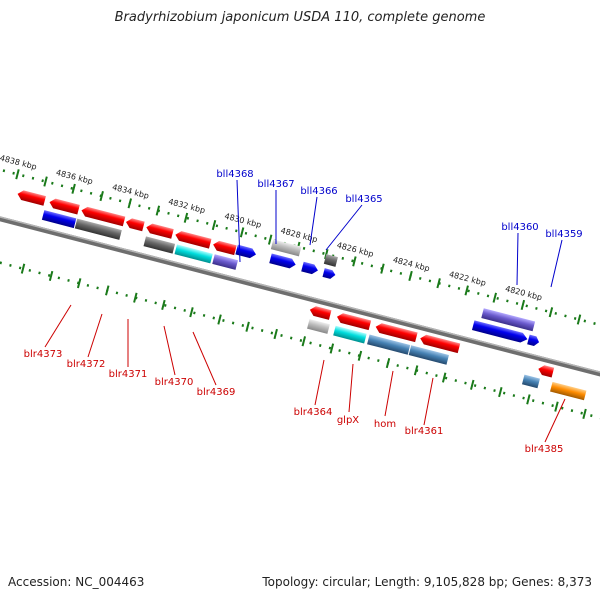 This screenshot has height=600, width=600. Describe the element at coordinates (385, 424) in the screenshot. I see `gene-label-hom: hom` at that location.